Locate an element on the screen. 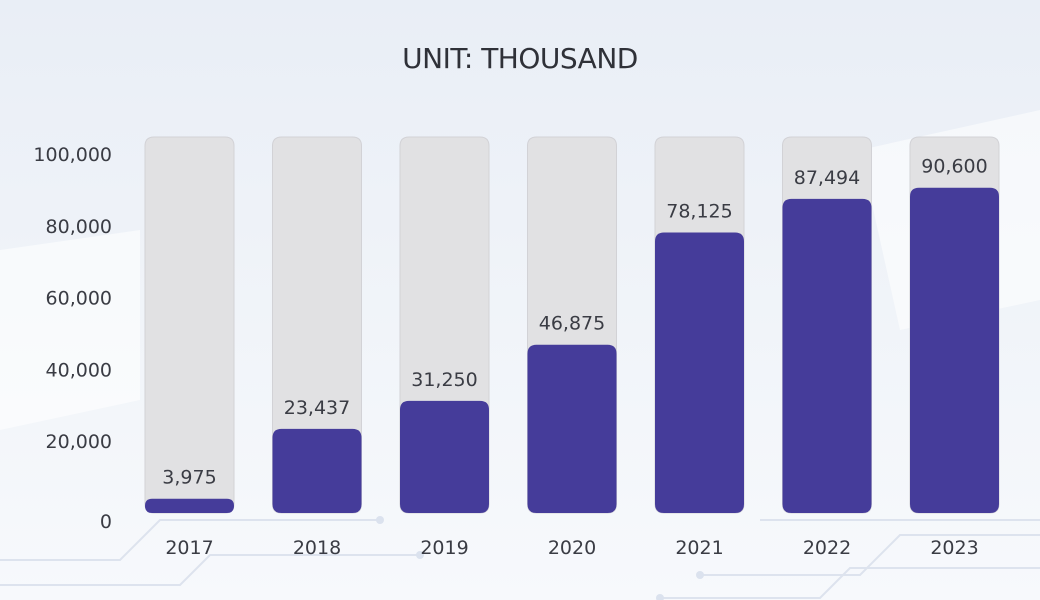 The width and height of the screenshot is (1040, 600). x-tick-label: 2022 is located at coordinates (827, 548).